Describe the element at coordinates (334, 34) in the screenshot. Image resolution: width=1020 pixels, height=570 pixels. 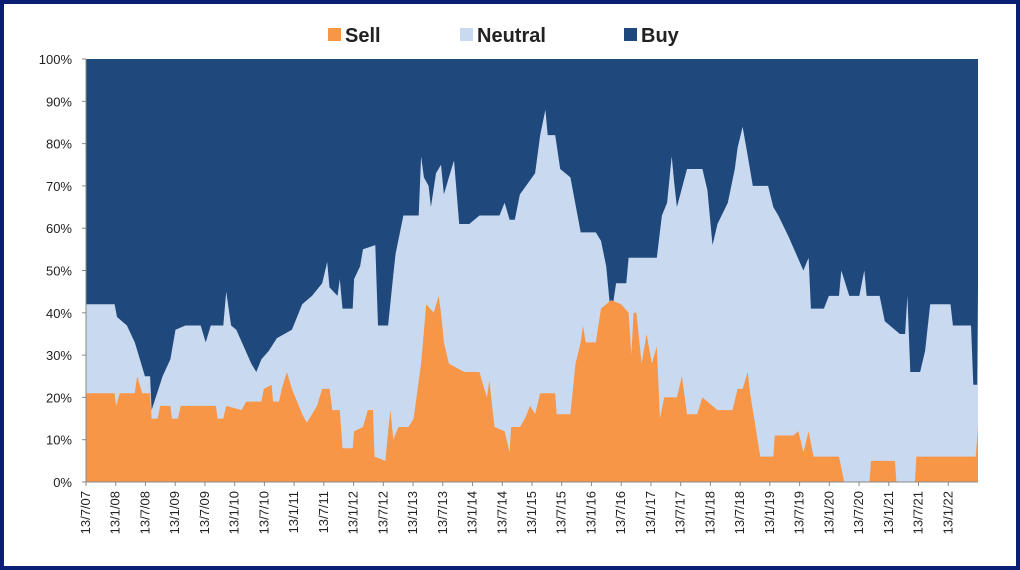
I see `legend-swatch-sell` at that location.